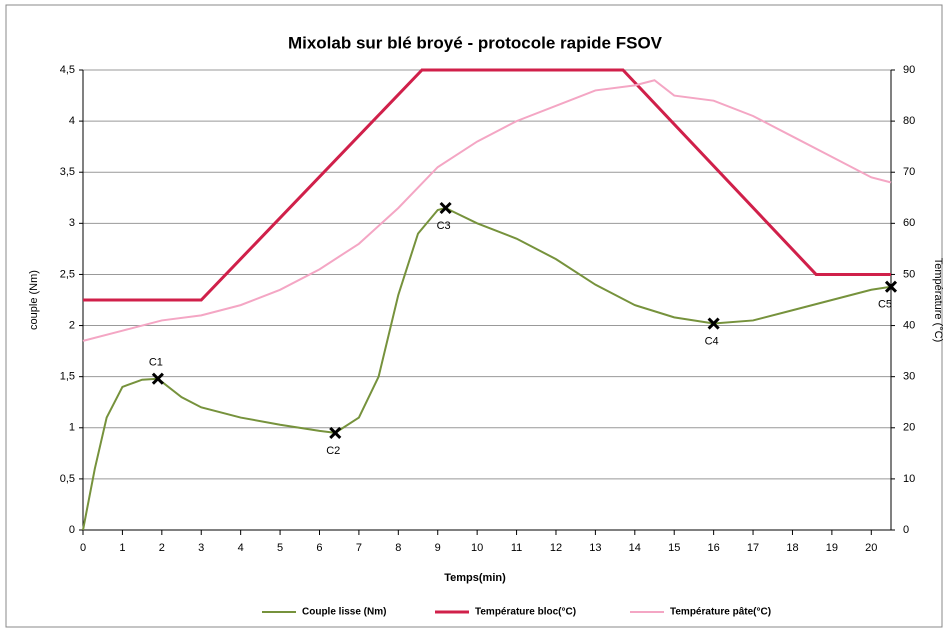 This screenshot has width=949, height=634. I want to click on x-tick-label: 6, so click(319, 548).